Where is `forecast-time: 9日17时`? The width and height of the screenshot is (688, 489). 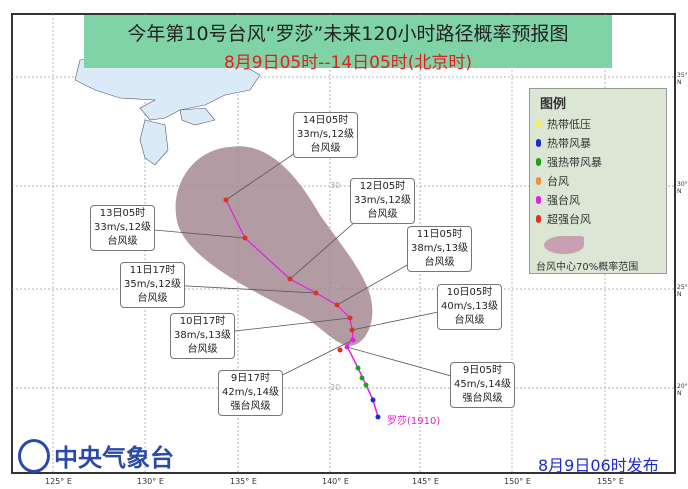
forecast-time: 9日17时 is located at coordinates (250, 378).